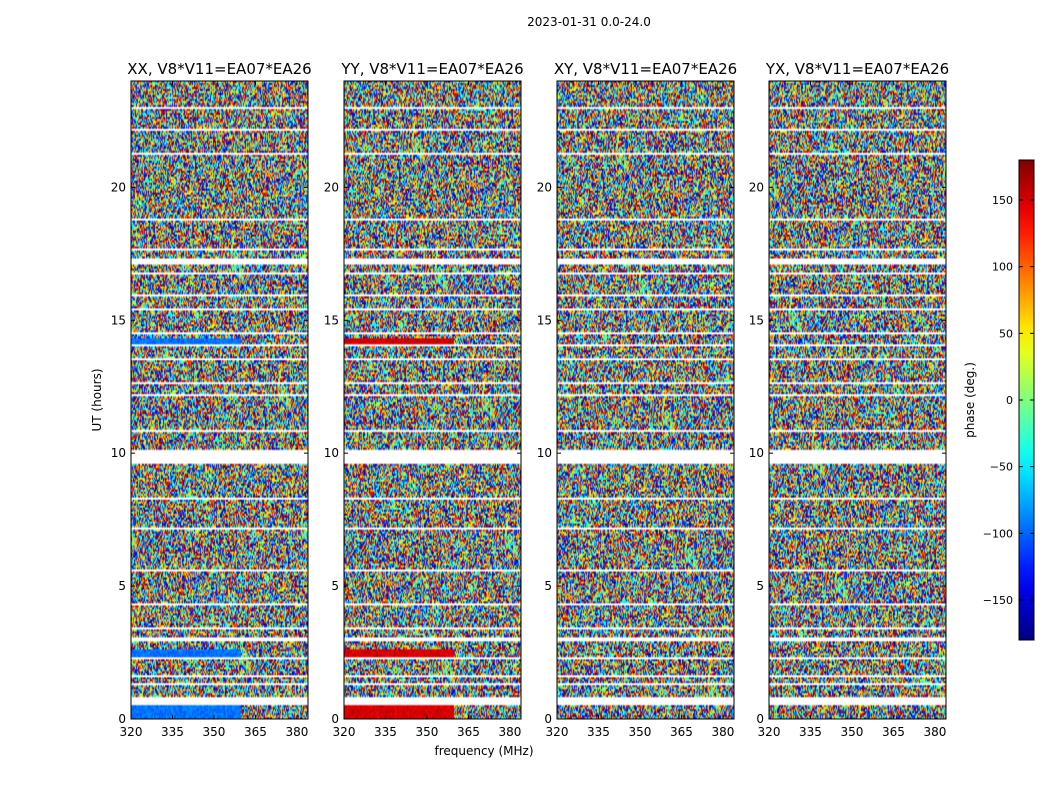 The width and height of the screenshot is (1050, 800). What do you see at coordinates (857, 69) in the screenshot?
I see `panel-title: YX, V8*V11=EA07*EA26` at bounding box center [857, 69].